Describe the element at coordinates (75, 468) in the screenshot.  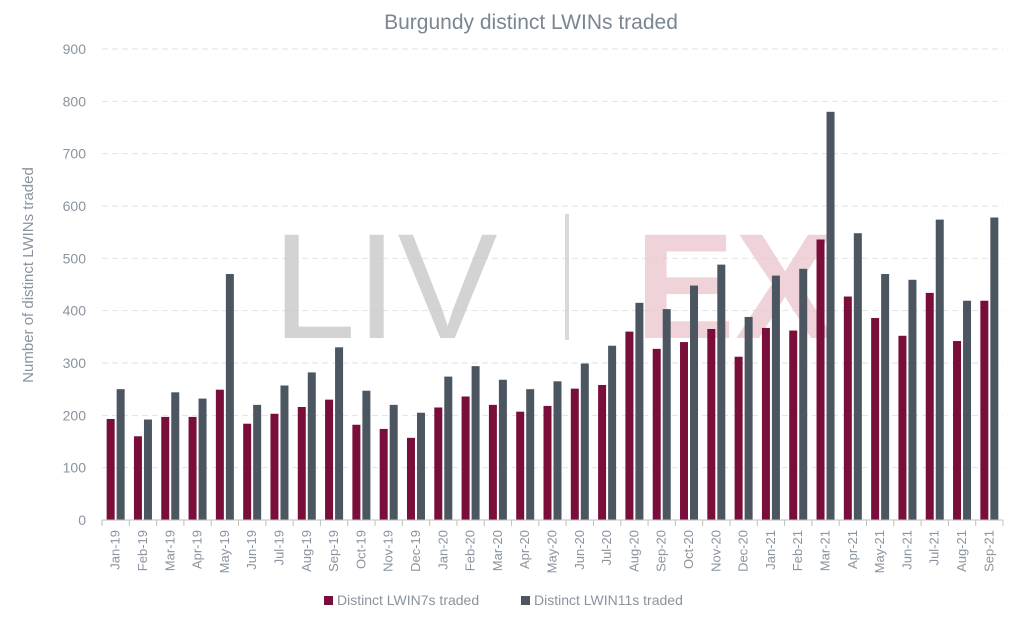
I see `y-tick-label: 100` at that location.